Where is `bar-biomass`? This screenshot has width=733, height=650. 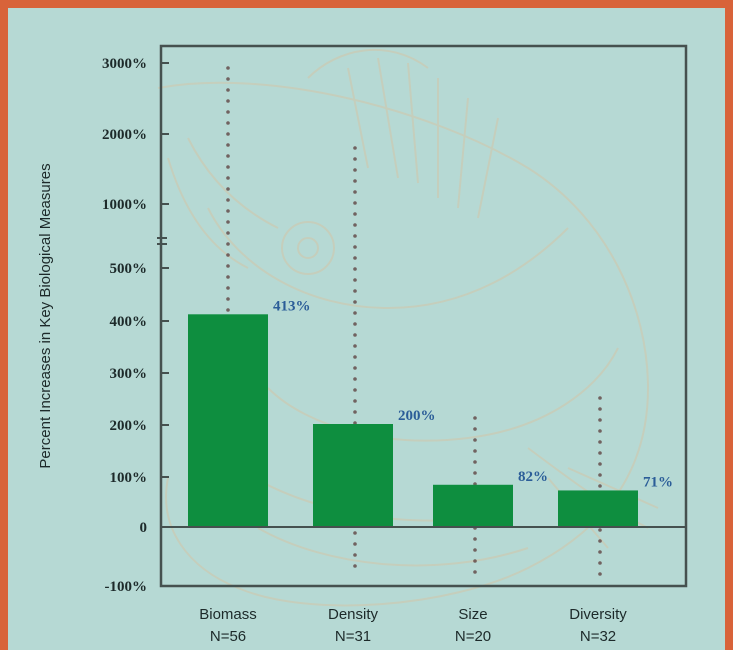
bar-biomass is located at coordinates (228, 420).